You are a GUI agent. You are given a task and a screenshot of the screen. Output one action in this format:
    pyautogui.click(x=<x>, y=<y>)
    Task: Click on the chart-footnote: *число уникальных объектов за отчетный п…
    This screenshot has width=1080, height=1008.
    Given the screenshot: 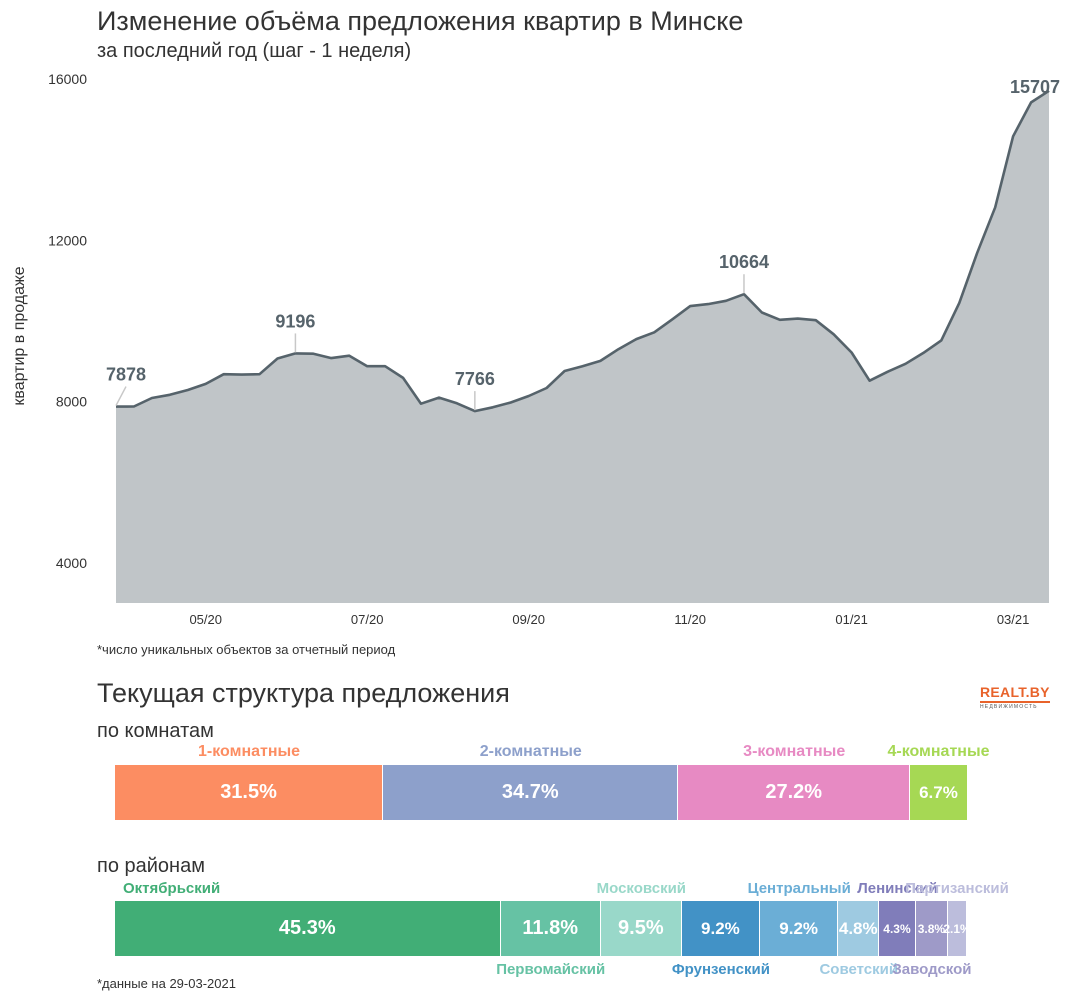 What is the action you would take?
    pyautogui.click(x=246, y=649)
    